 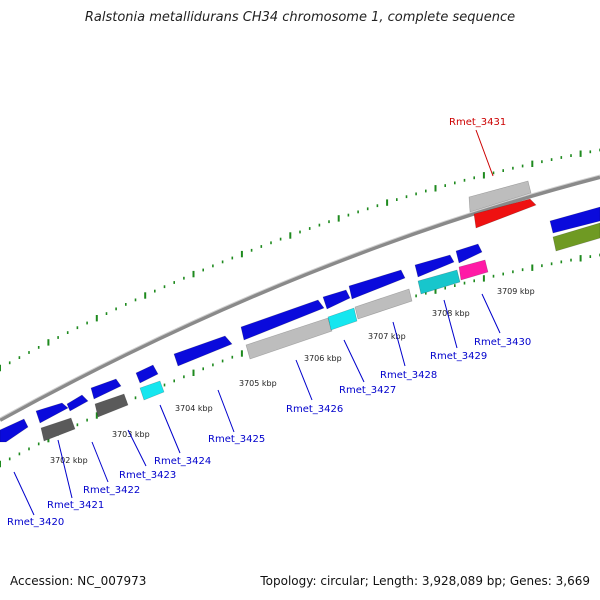 What do you see at coordinates (516, 291) in the screenshot?
I see `scale-label-3709: 3709 kbp` at bounding box center [516, 291].